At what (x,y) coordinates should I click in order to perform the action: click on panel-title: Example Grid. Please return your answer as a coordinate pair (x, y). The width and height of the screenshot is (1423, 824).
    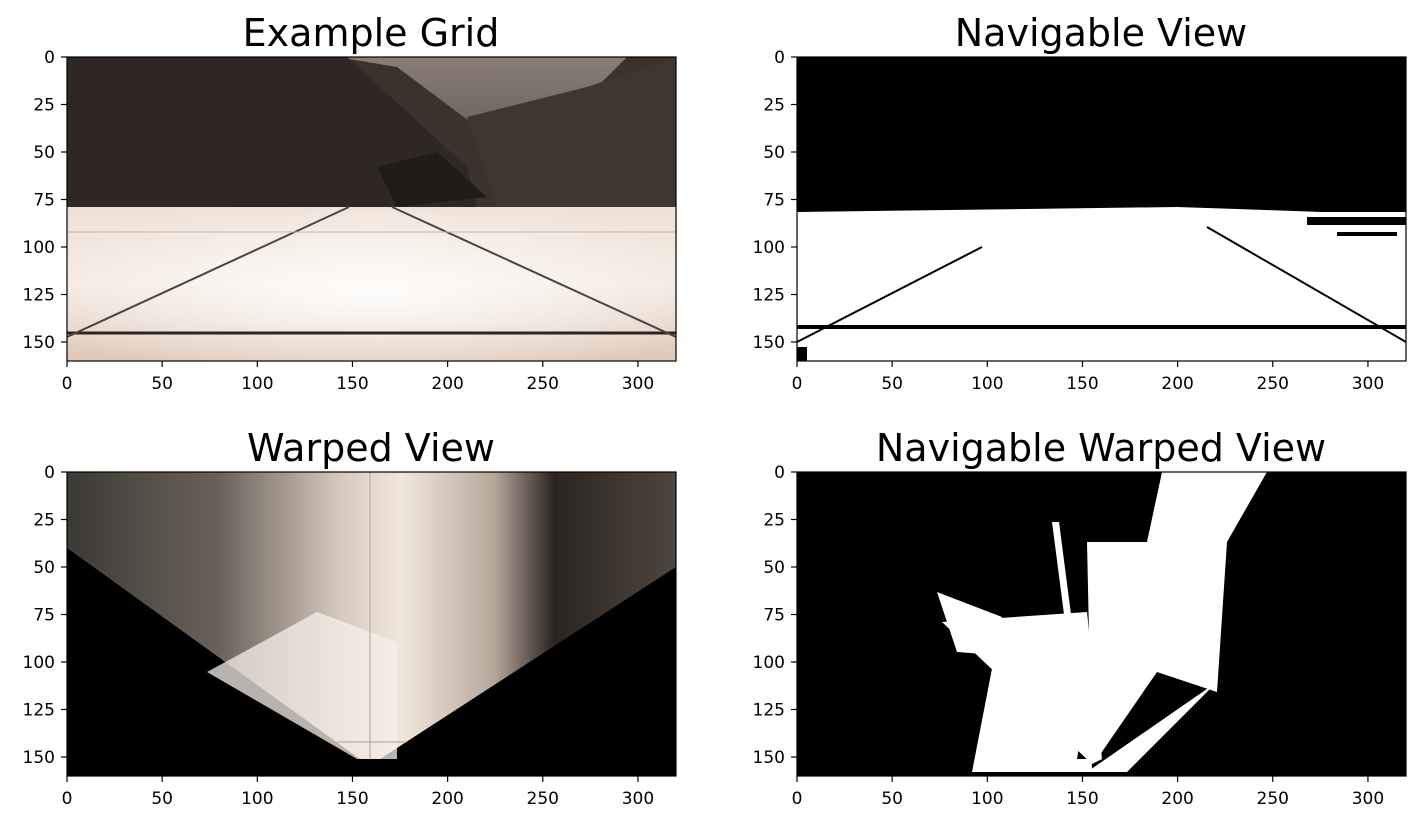
    Looking at the image, I should click on (371, 33).